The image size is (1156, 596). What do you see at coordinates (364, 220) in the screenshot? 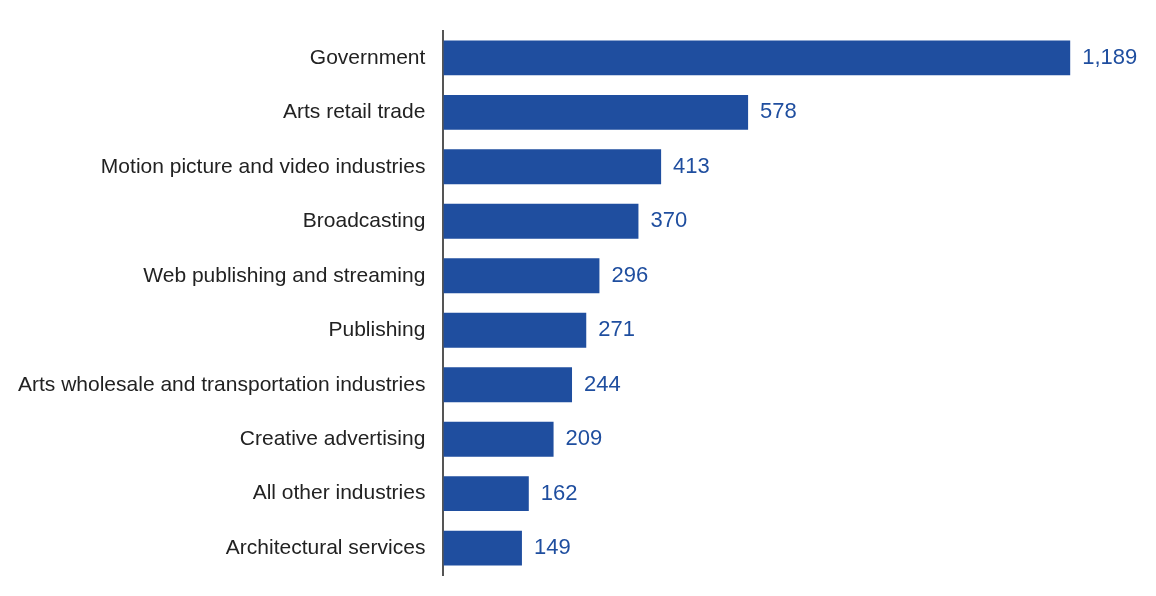
I see `y-tick-label: Broadcasting` at bounding box center [364, 220].